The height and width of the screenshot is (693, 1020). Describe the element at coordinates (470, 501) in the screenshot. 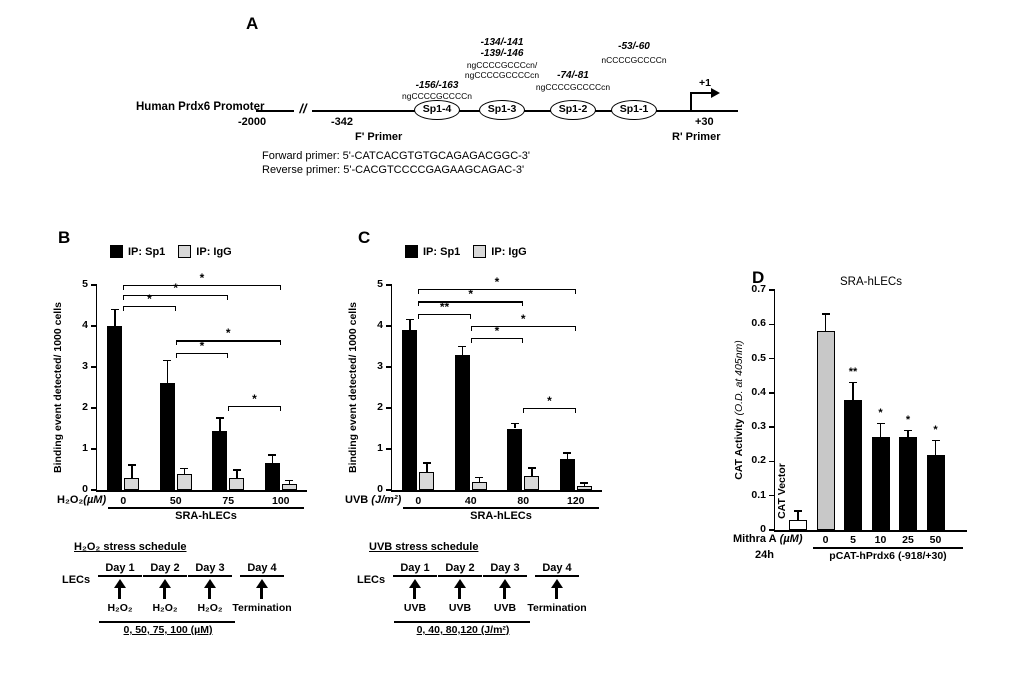

I see `x-category-label: 40` at that location.